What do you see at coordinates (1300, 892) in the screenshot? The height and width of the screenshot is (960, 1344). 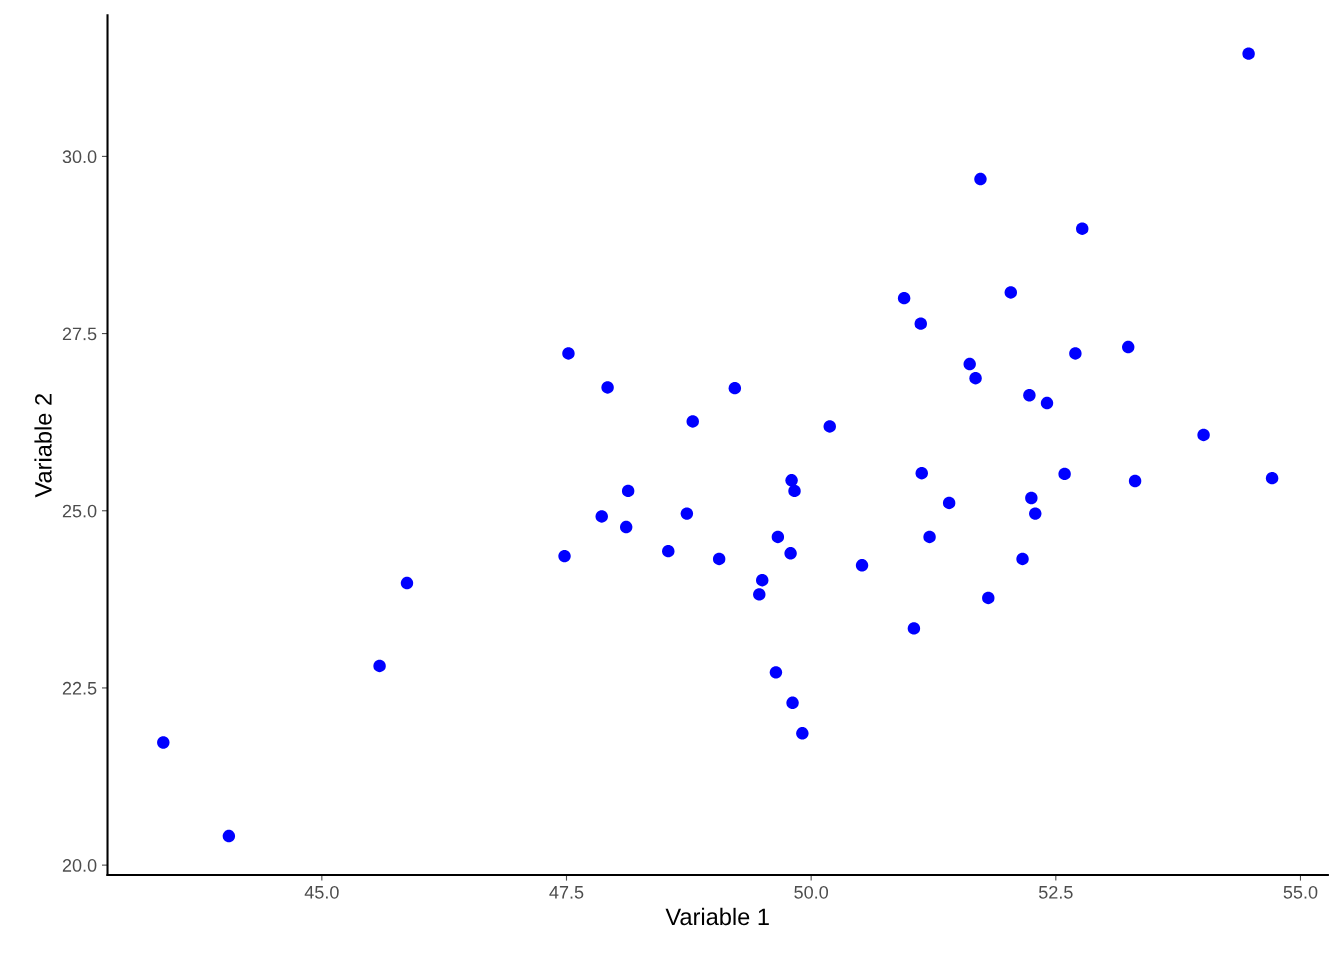 I see `x-tick-label: 55.0` at bounding box center [1300, 892].